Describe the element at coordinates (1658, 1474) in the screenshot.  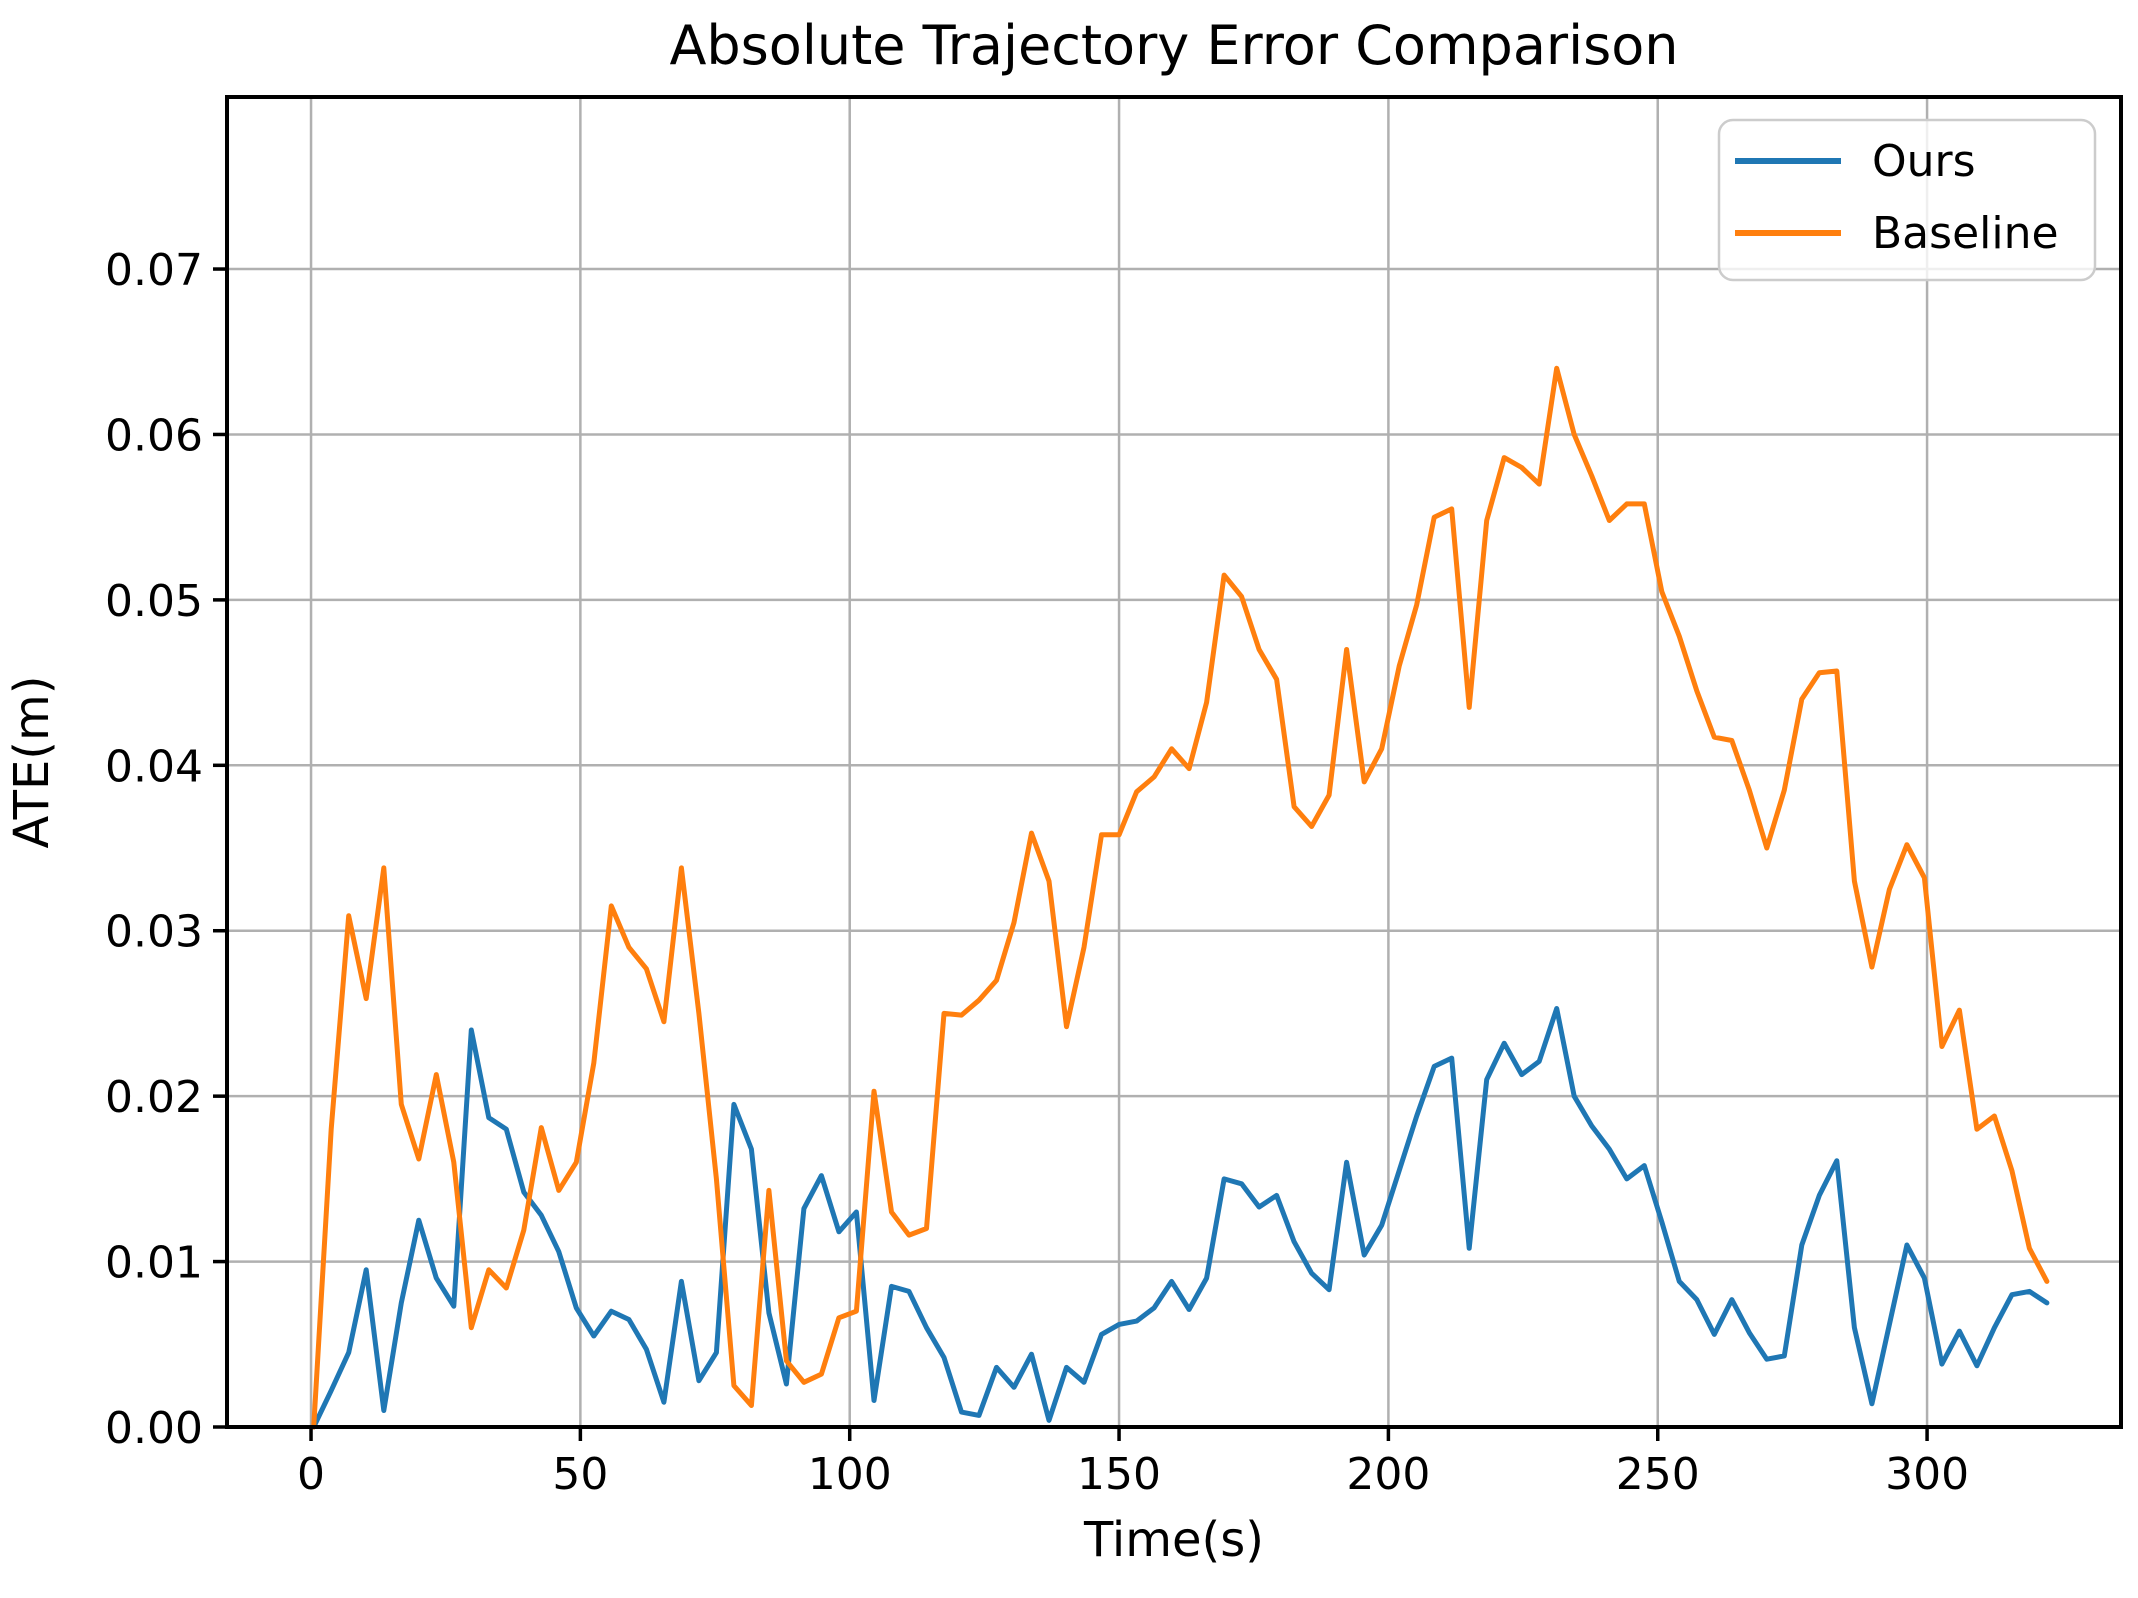
I see `x-tick-label: 250` at that location.